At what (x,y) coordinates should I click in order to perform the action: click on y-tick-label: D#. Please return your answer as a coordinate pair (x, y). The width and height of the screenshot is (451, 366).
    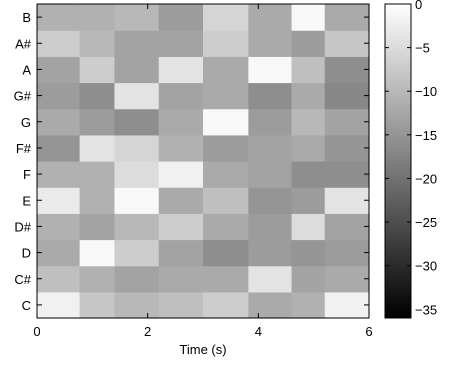
    Looking at the image, I should click on (22, 226).